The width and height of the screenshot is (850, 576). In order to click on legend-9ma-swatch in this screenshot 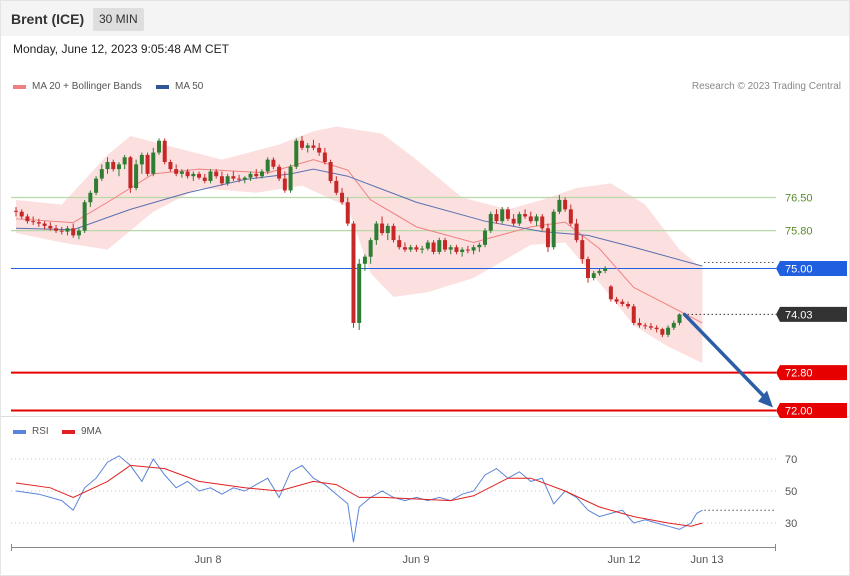, I will do `click(68, 431)`.